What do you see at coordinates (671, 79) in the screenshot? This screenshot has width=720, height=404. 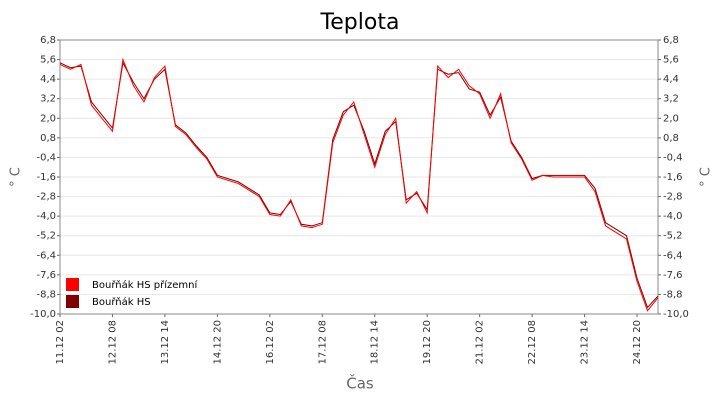 I see `y2-tick-label: 4,4` at bounding box center [671, 79].